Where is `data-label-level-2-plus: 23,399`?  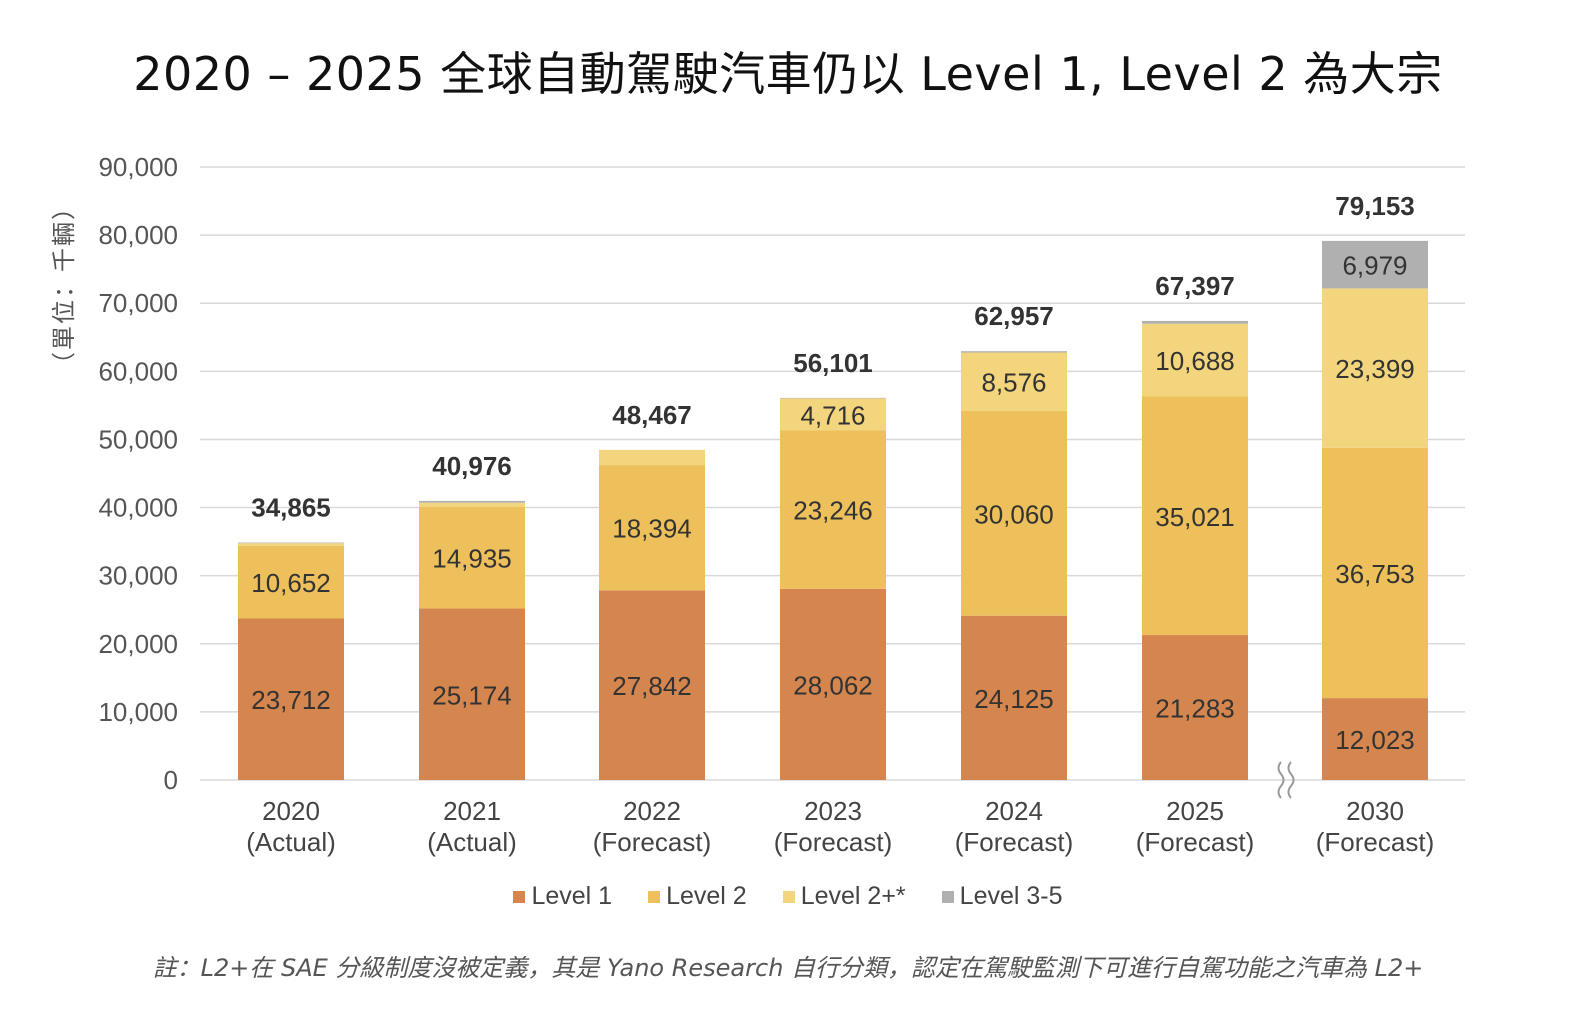
data-label-level-2-plus: 23,399 is located at coordinates (1375, 369).